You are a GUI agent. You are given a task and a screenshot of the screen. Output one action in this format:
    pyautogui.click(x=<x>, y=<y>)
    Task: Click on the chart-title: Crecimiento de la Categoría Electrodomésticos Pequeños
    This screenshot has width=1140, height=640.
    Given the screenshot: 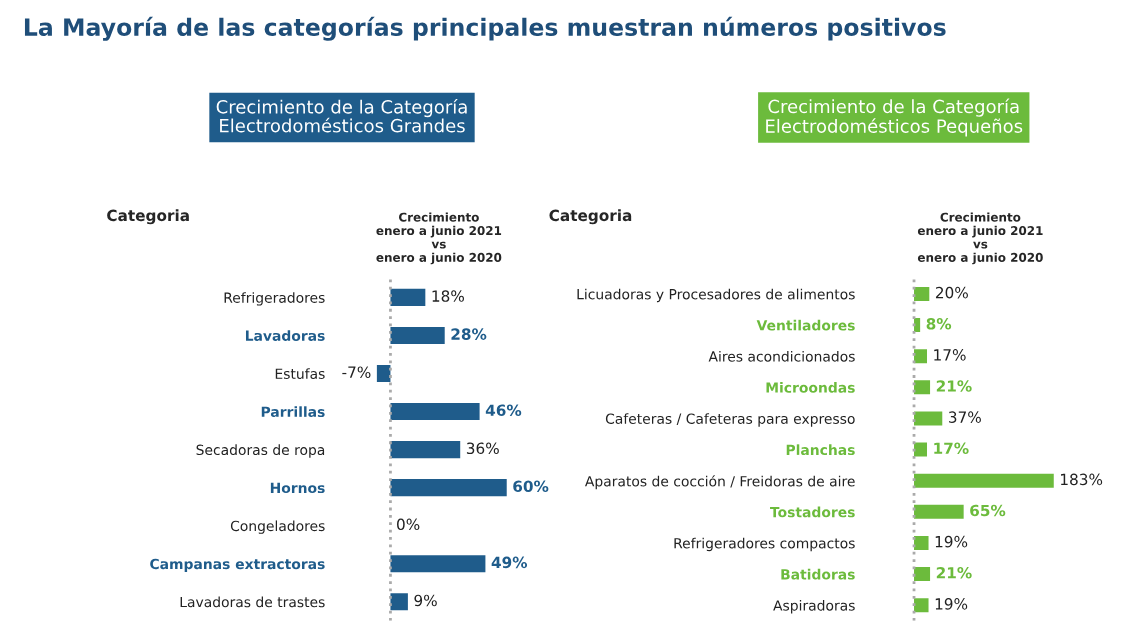 What is the action you would take?
    pyautogui.click(x=894, y=117)
    